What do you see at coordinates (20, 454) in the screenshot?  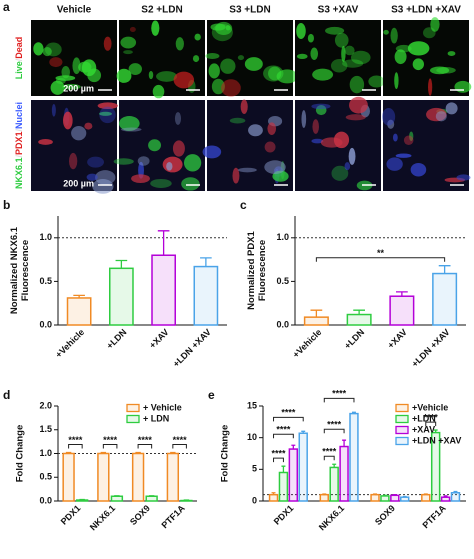 I see `y-axis-label: Fold Change` at bounding box center [20, 454].